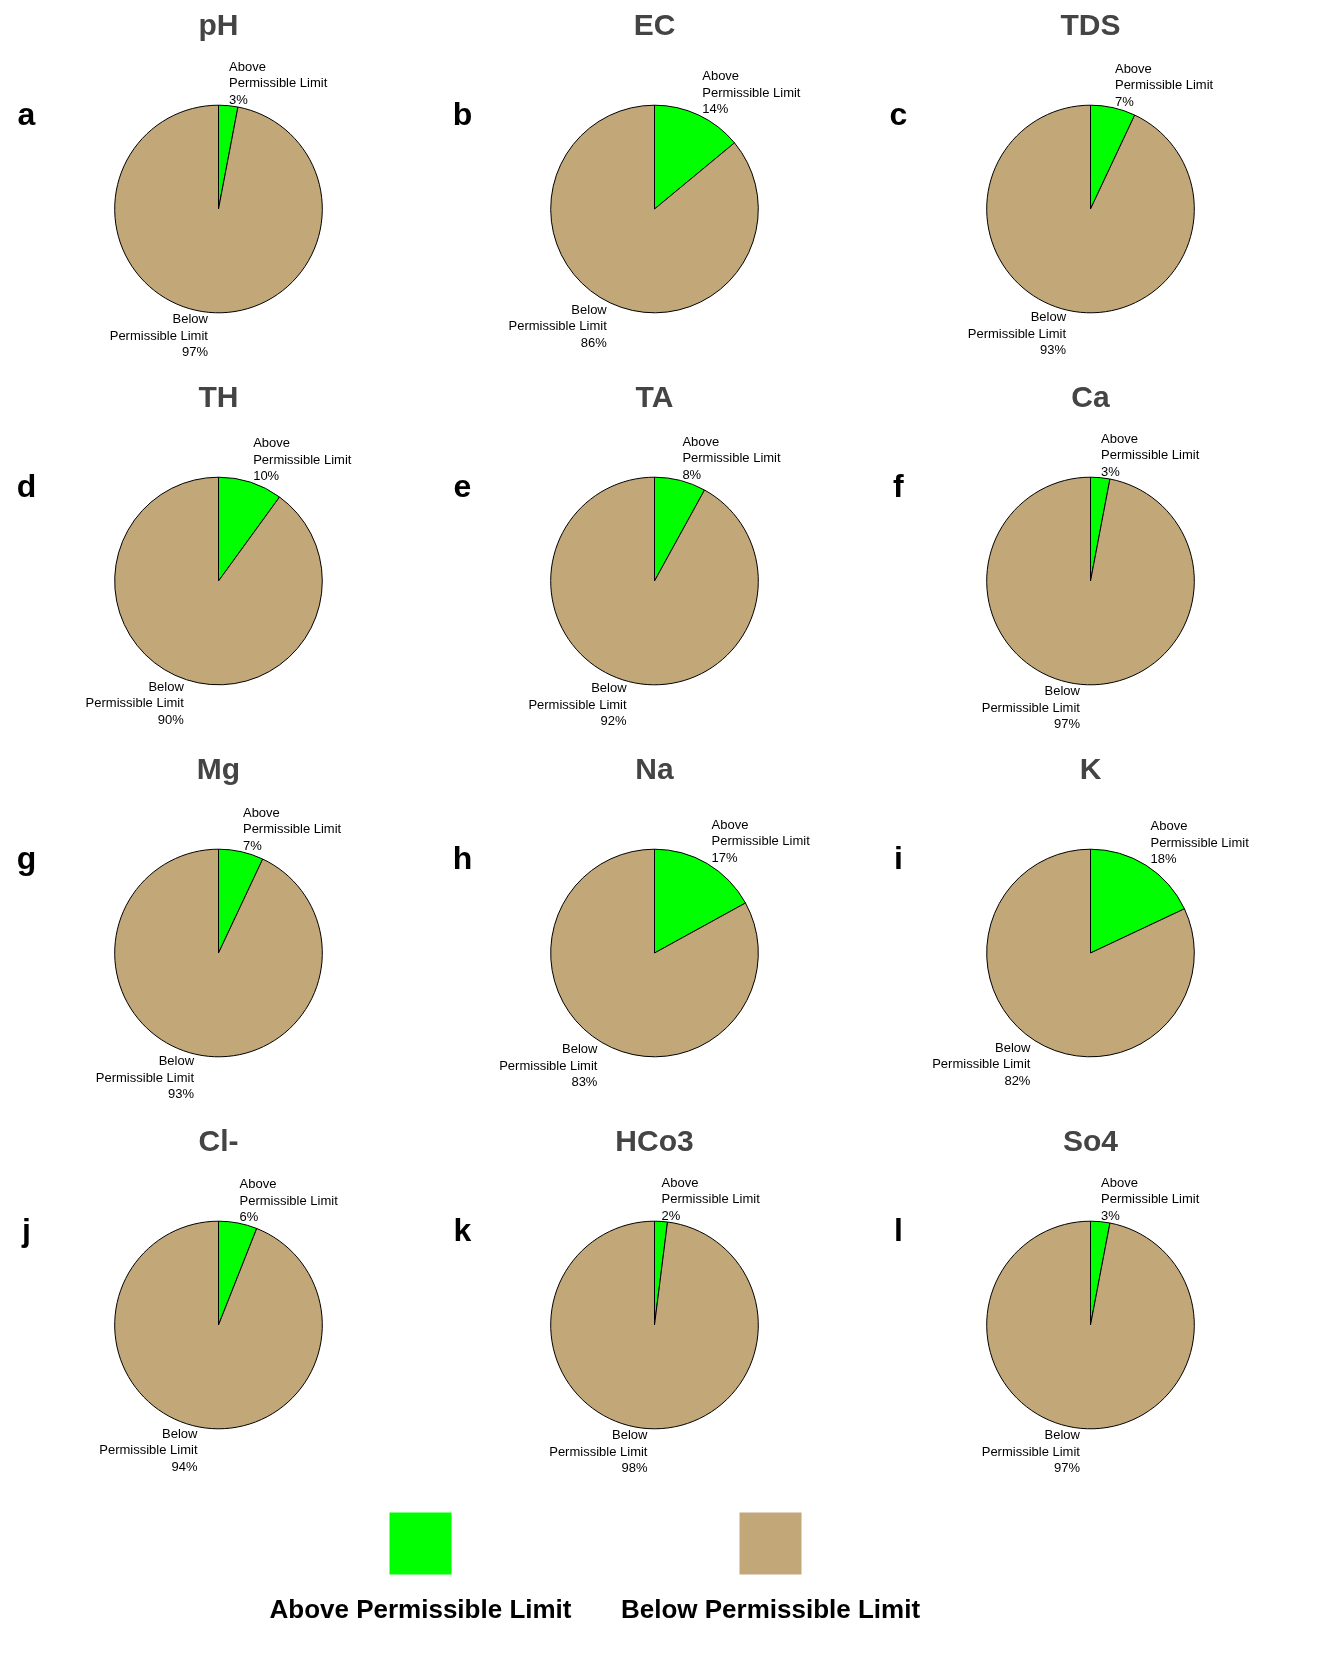  Describe the element at coordinates (725, 857) in the screenshot. I see `data-label: 17%` at that location.